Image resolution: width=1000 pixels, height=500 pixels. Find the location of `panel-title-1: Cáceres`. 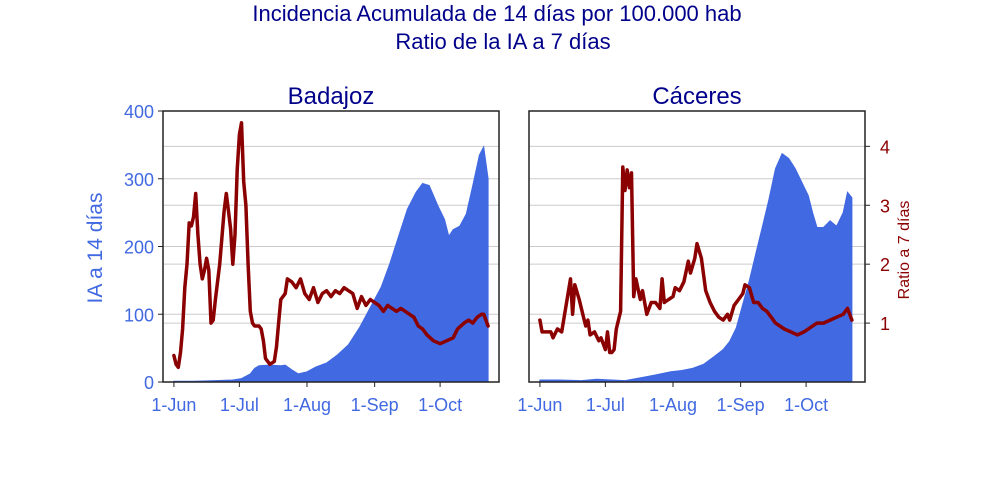

panel-title-1: Cáceres is located at coordinates (696, 96).